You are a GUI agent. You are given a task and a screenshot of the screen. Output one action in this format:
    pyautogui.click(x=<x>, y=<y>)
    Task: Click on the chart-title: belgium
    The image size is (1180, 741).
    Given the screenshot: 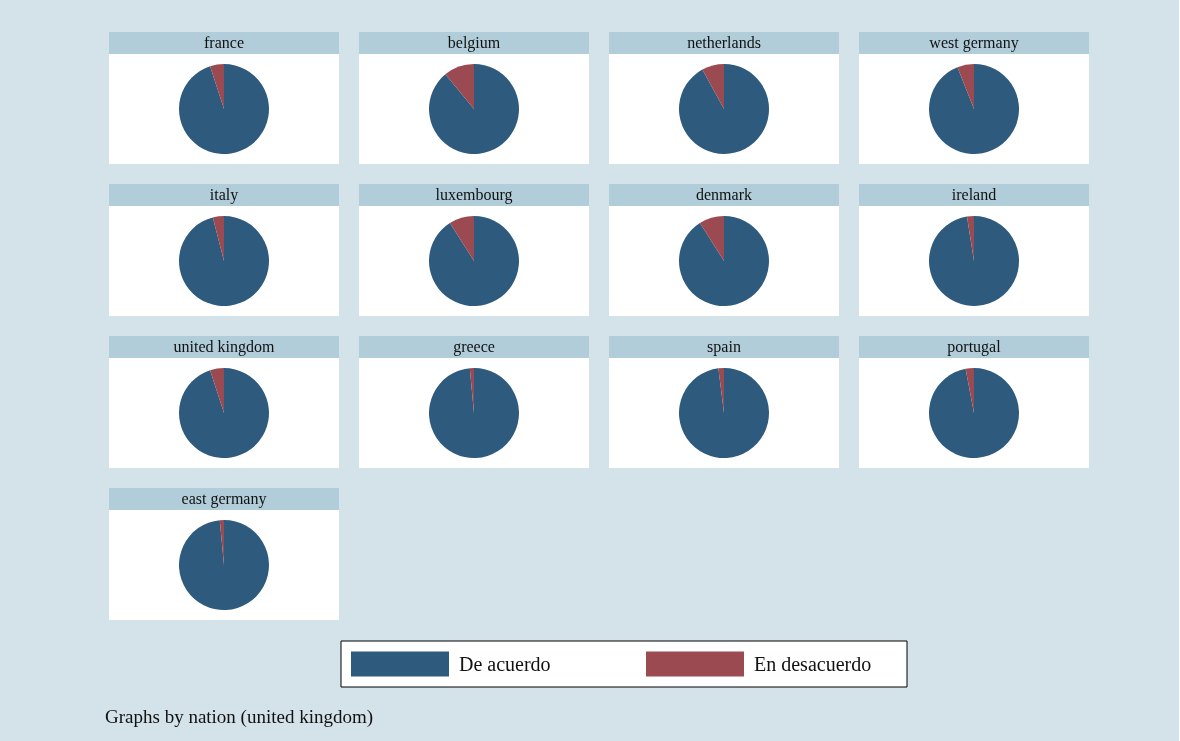 What is the action you would take?
    pyautogui.click(x=474, y=43)
    